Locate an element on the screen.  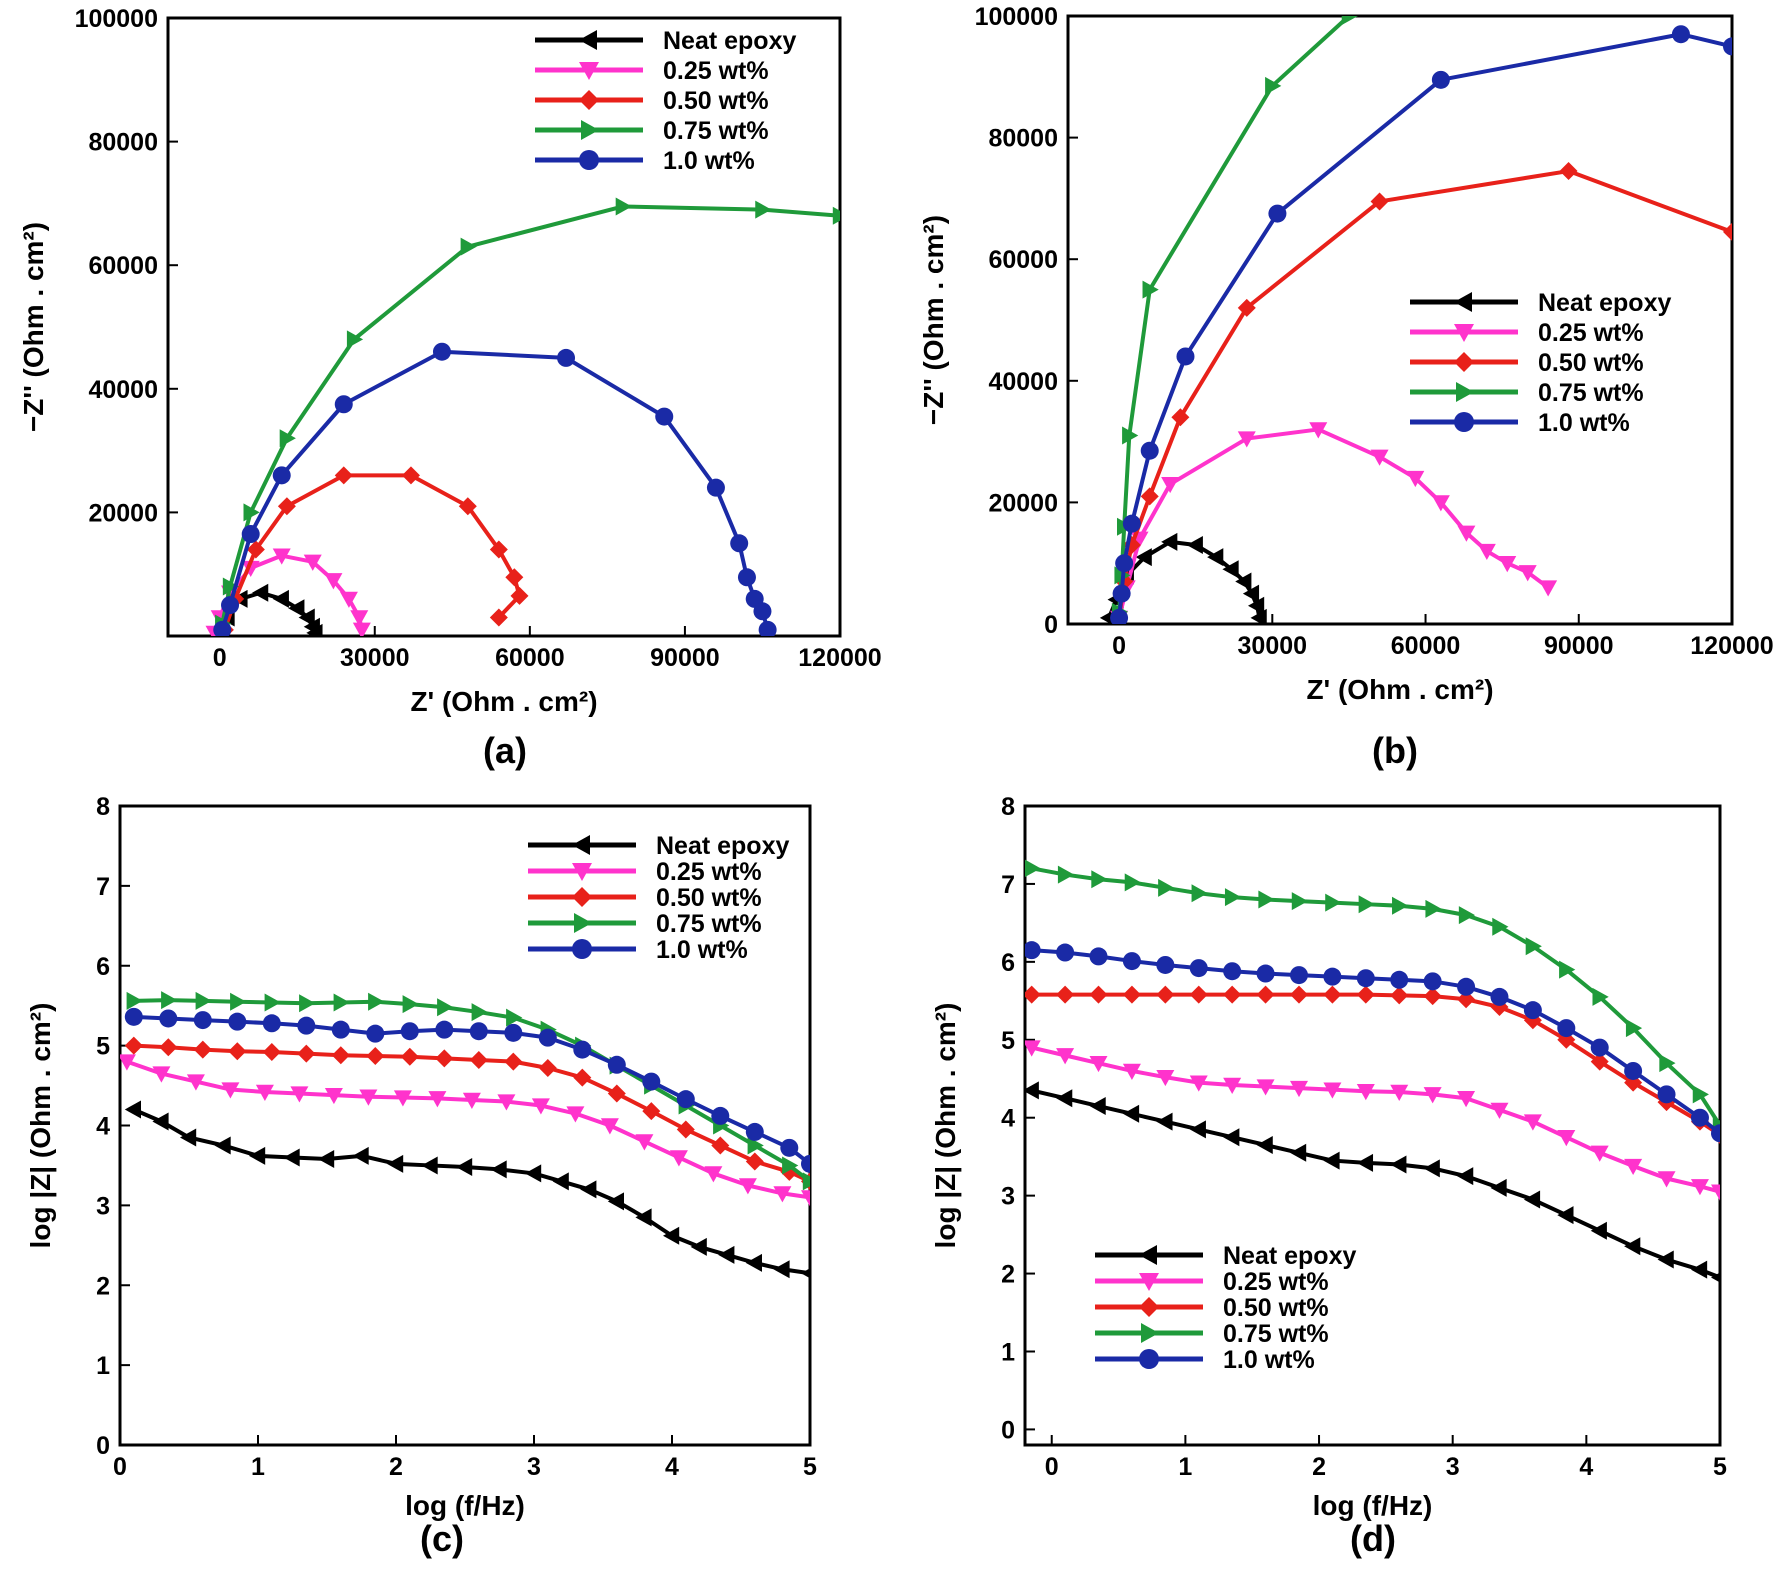
x-tick-label: 0 is located at coordinates (120, 1467).